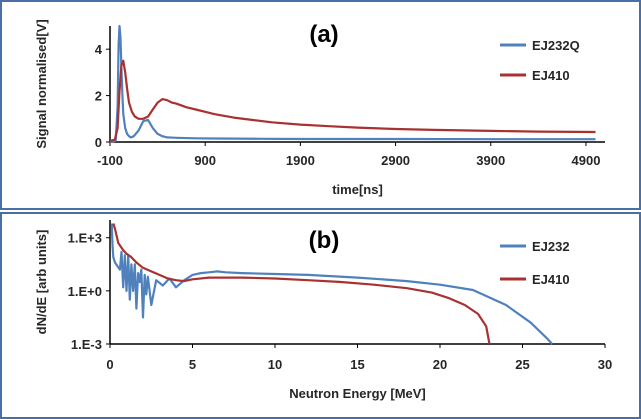 This screenshot has width=641, height=419. I want to click on x-axis-title: time[ns], so click(357, 189).